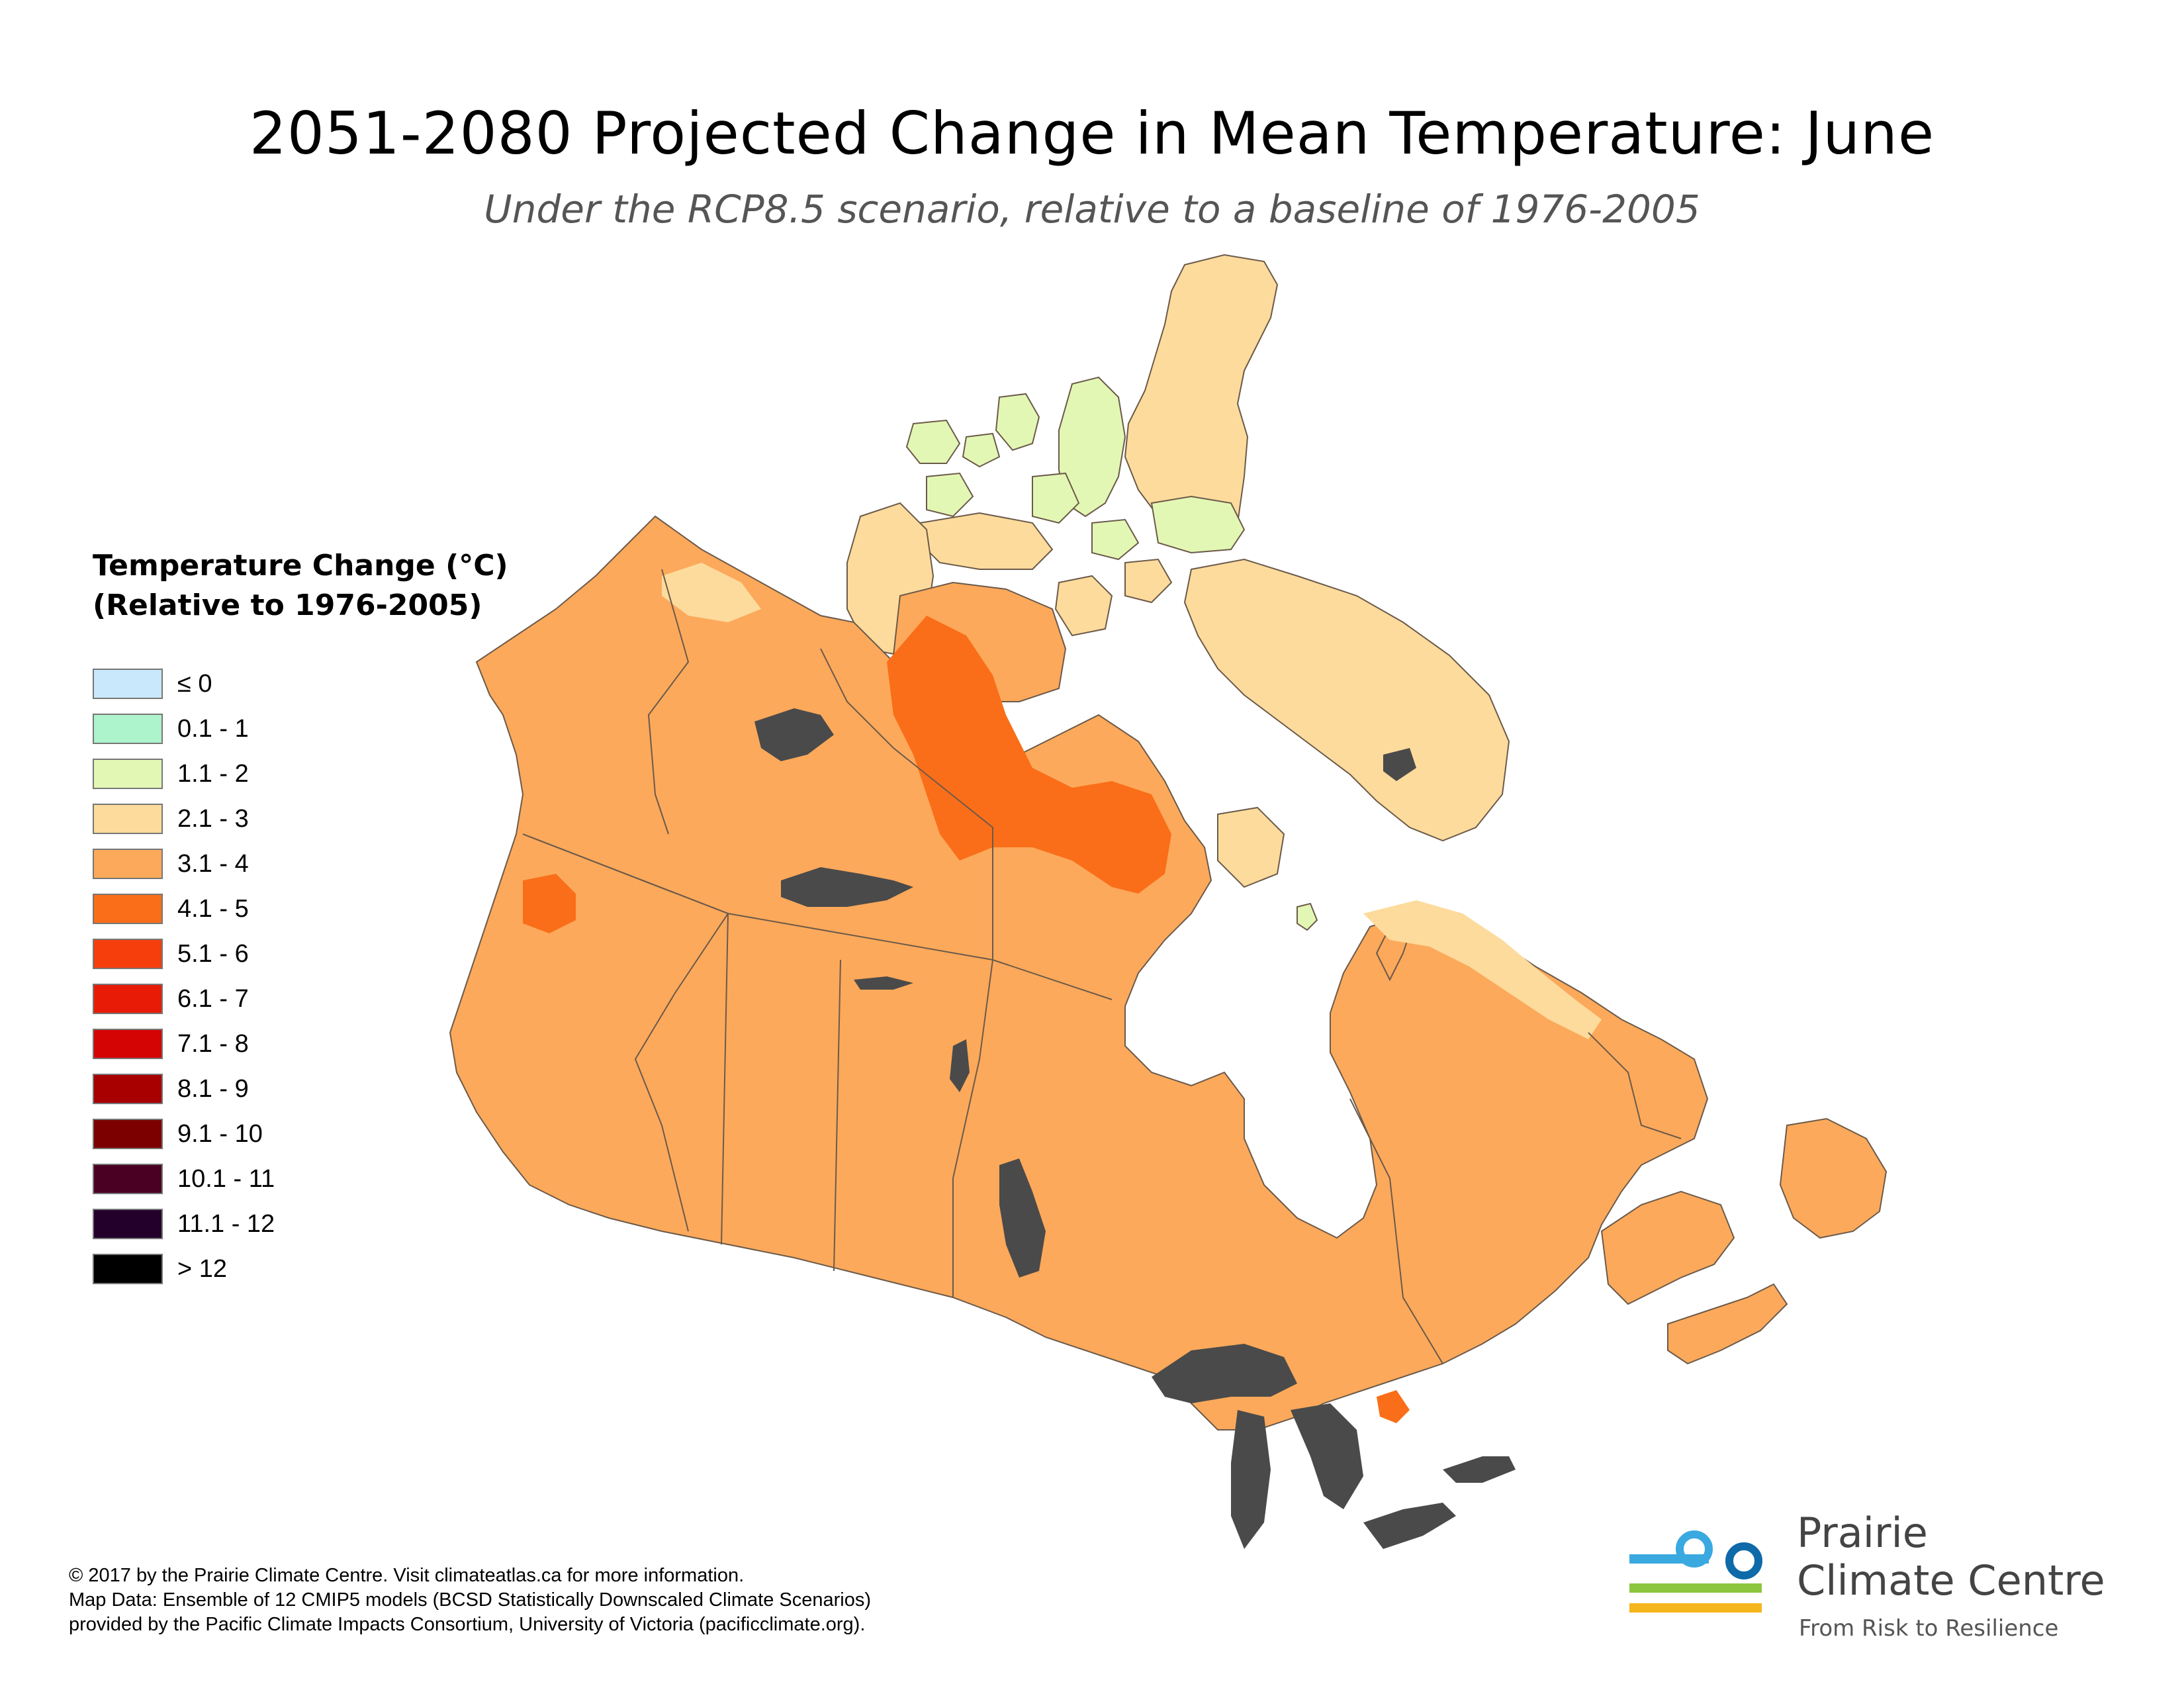 This screenshot has width=2184, height=1688. What do you see at coordinates (324, 908) in the screenshot?
I see `legend-item: 4.1 - 5` at bounding box center [324, 908].